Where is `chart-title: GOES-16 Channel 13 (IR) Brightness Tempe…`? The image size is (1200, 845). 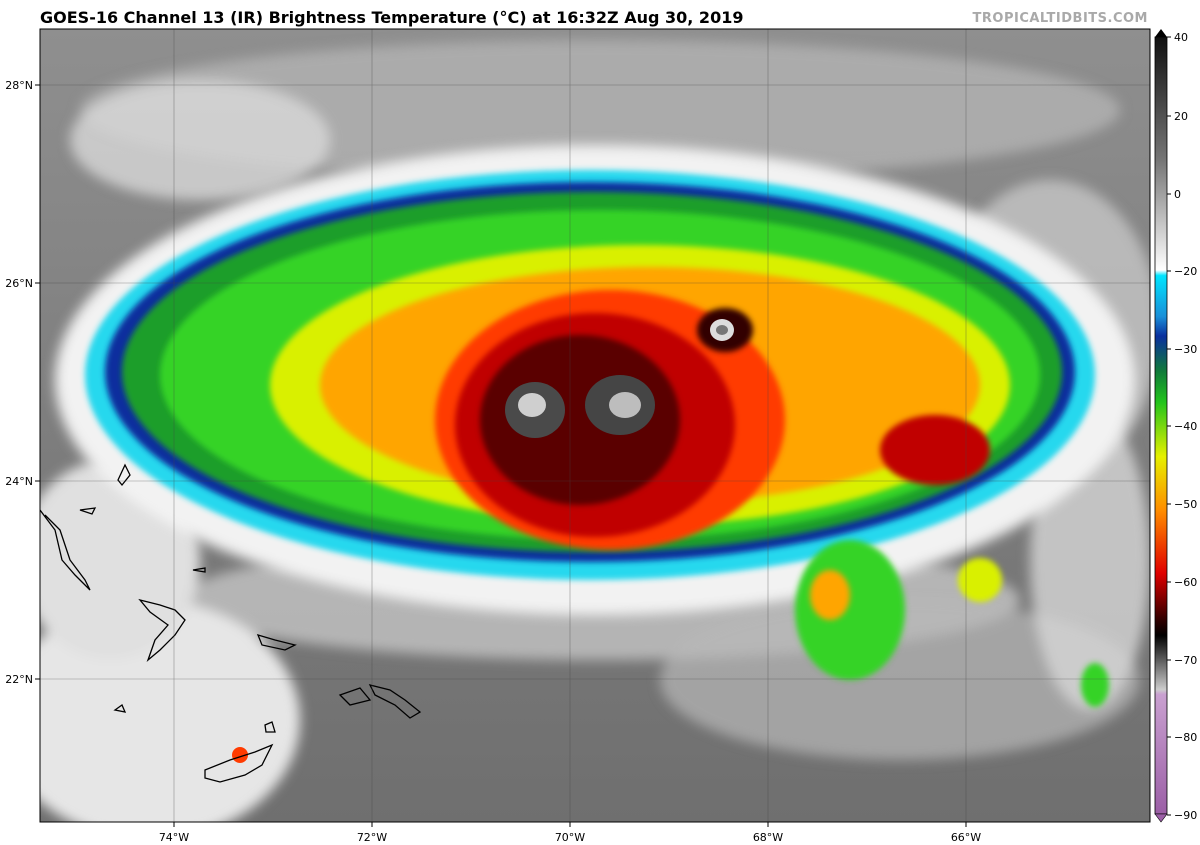
chart-title: GOES-16 Channel 13 (IR) Brightness Tempe… is located at coordinates (392, 17).